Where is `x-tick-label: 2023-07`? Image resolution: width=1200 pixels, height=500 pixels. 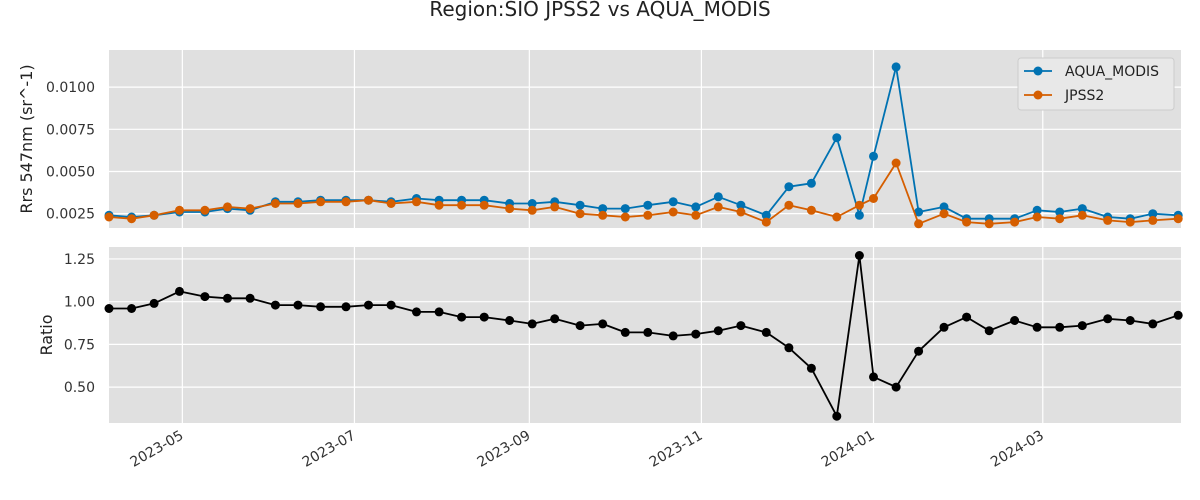 x-tick-label: 2023-07 is located at coordinates (329, 449).